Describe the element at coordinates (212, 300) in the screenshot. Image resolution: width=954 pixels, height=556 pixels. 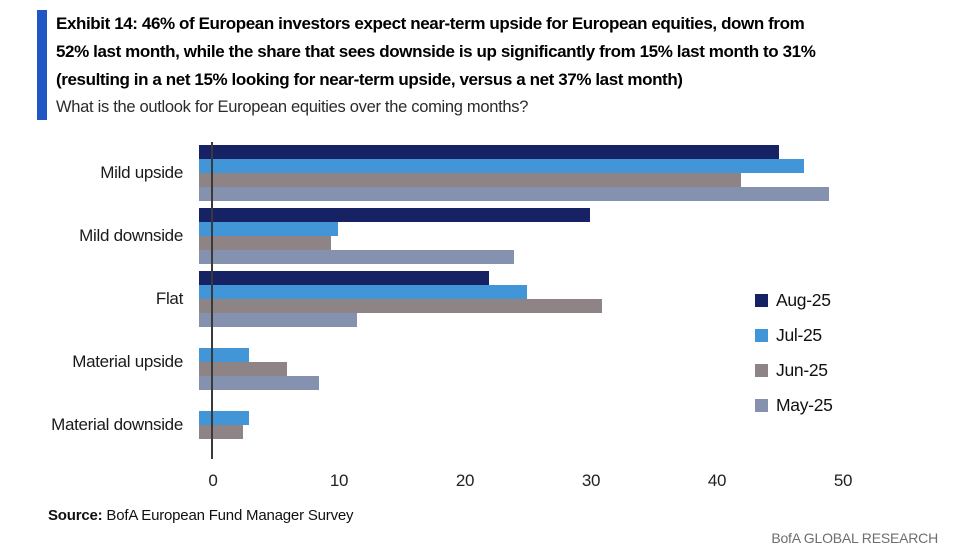
I see `y-axis-line` at that location.